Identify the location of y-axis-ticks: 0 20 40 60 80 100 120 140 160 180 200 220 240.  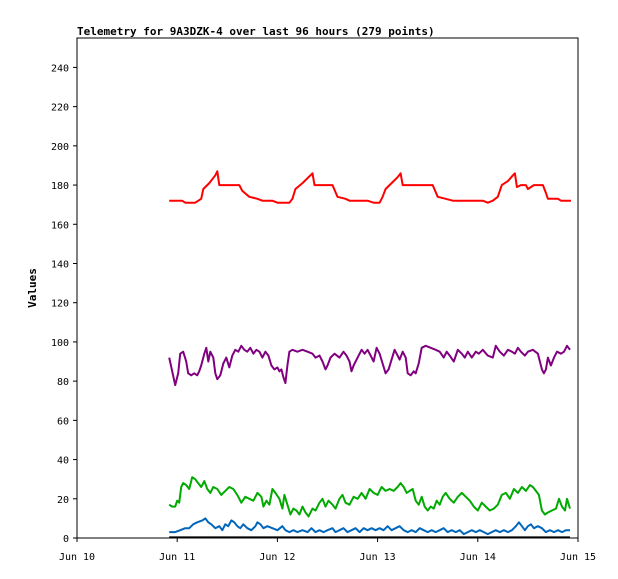
(64, 304).